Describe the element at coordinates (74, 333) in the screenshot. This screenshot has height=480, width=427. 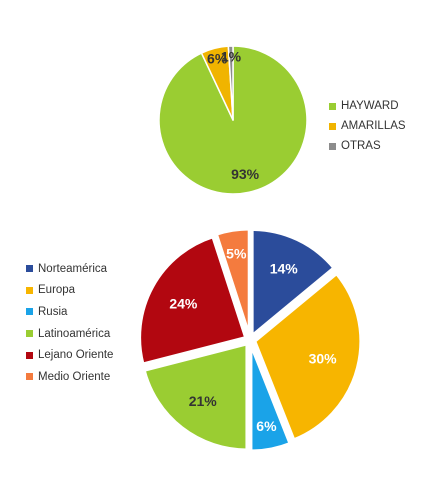
I see `legend-label: Latinoamérica` at that location.